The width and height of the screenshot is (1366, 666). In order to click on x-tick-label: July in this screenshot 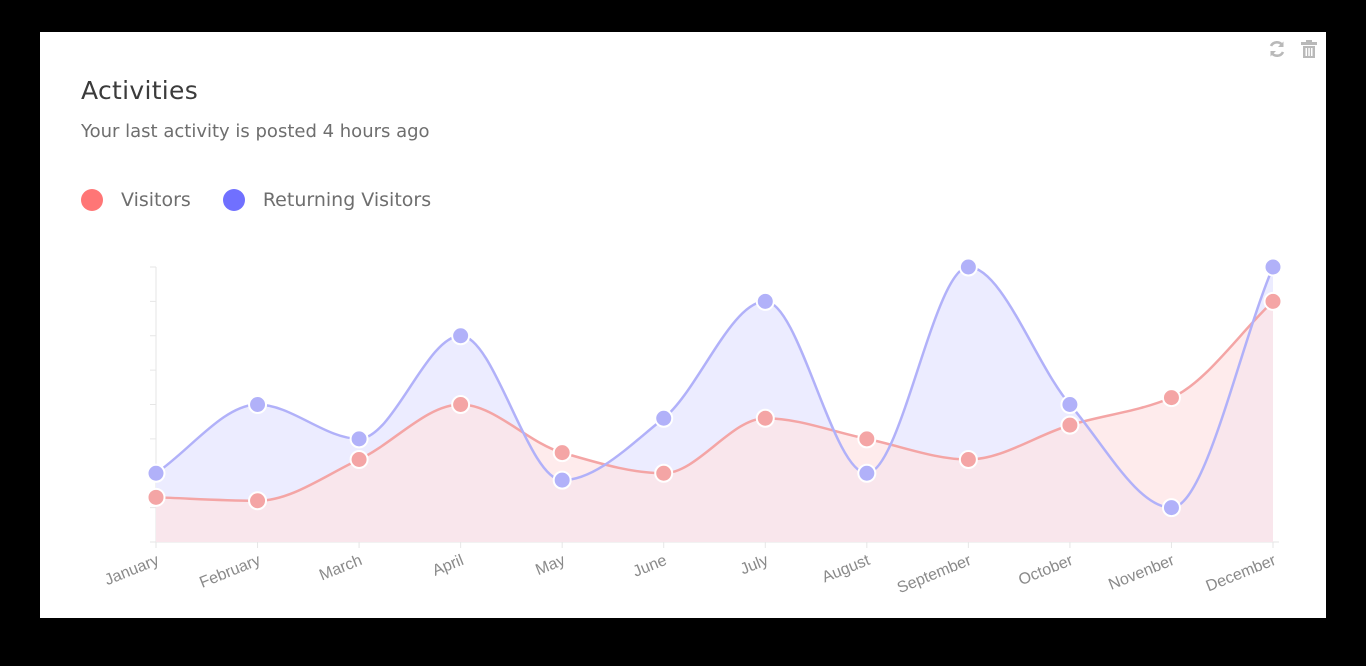, I will do `click(754, 565)`.